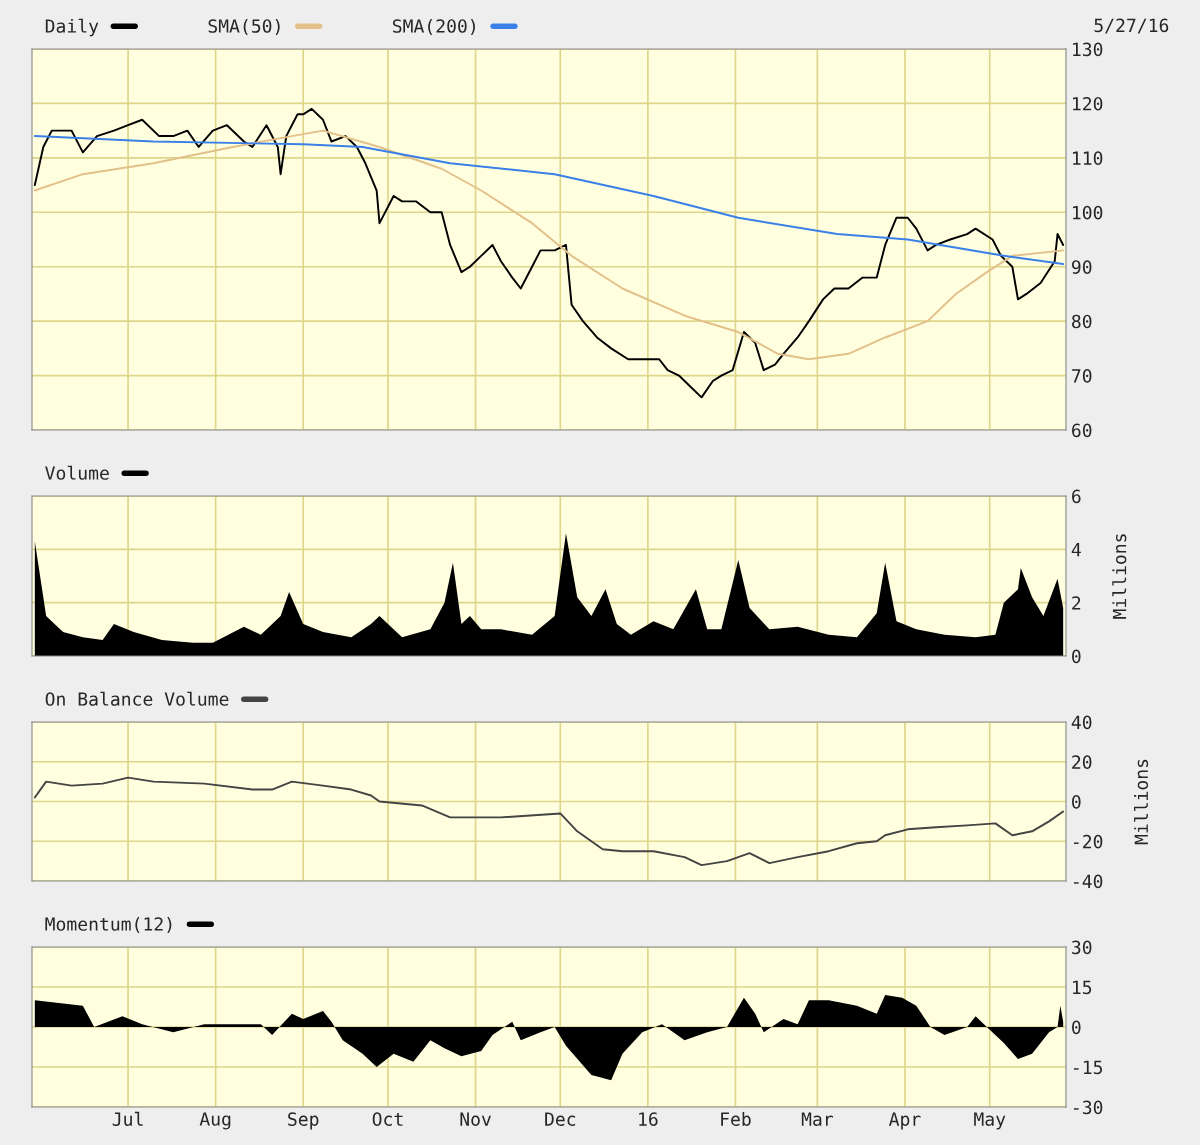  I want to click on y-tick-label: 30, so click(1082, 947).